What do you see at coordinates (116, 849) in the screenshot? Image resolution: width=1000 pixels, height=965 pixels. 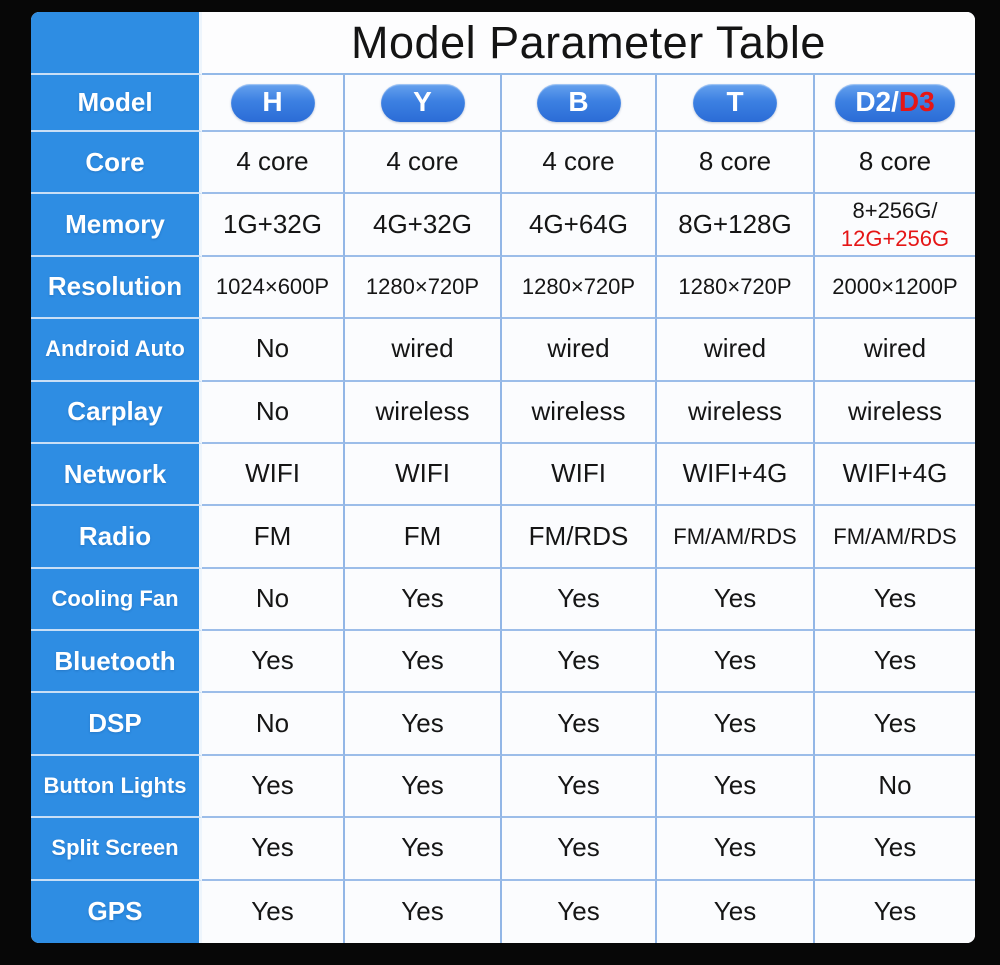 I see `row-label-split-screen: Split Screen` at bounding box center [116, 849].